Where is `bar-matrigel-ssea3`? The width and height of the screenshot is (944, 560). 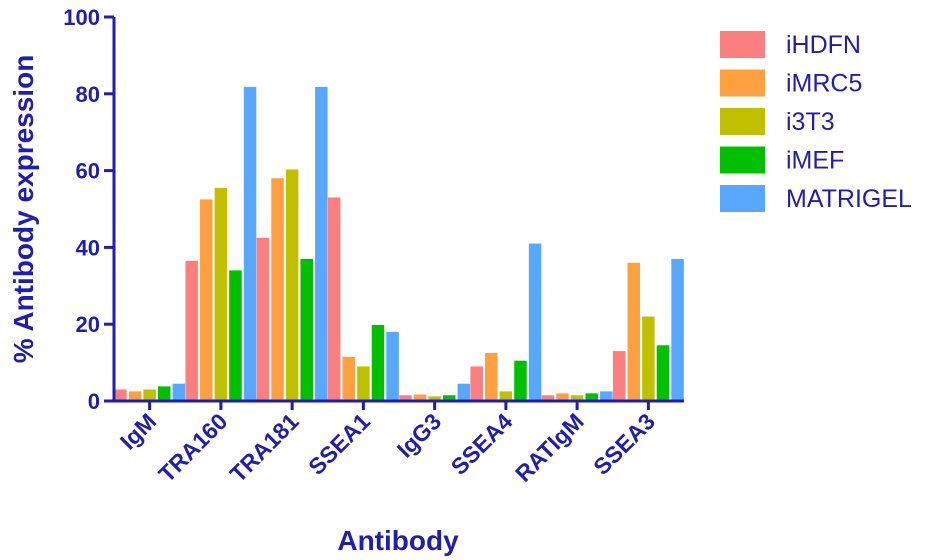
bar-matrigel-ssea3 is located at coordinates (677, 329).